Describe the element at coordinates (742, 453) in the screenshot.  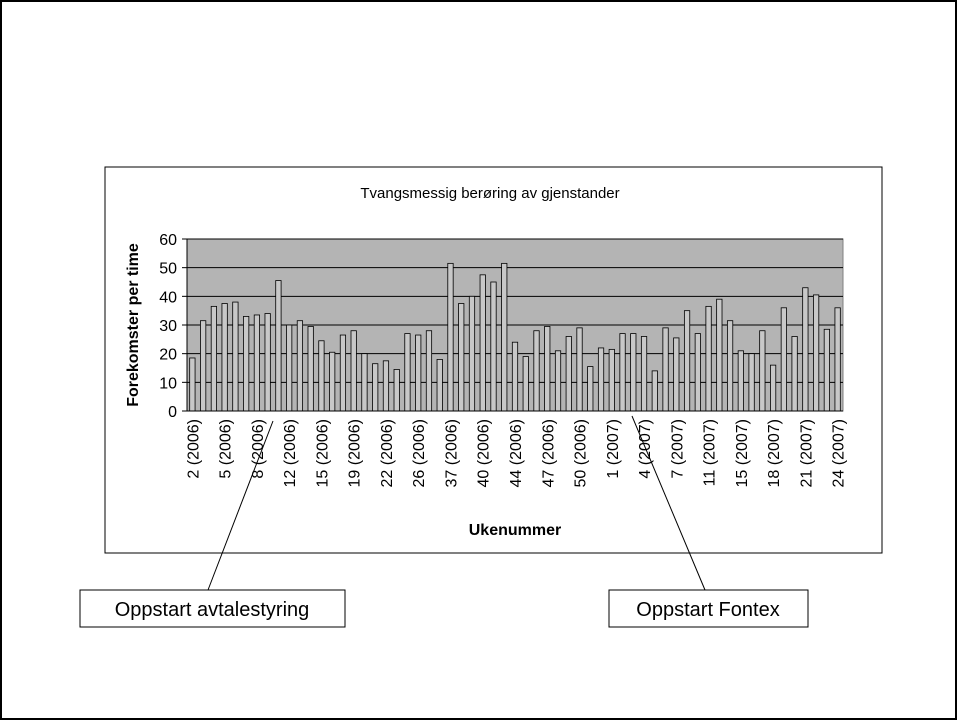
I see `x-tick-label: 15 (2007)` at that location.